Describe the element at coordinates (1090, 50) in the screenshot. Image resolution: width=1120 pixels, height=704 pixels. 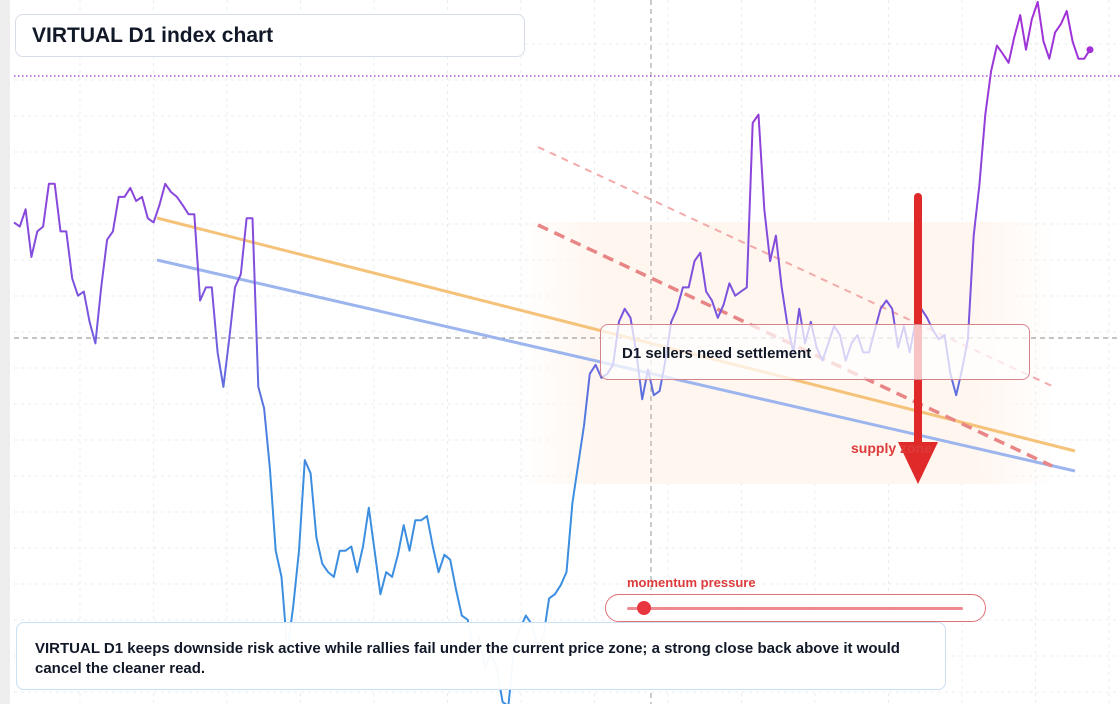
I see `last-price-dot` at that location.